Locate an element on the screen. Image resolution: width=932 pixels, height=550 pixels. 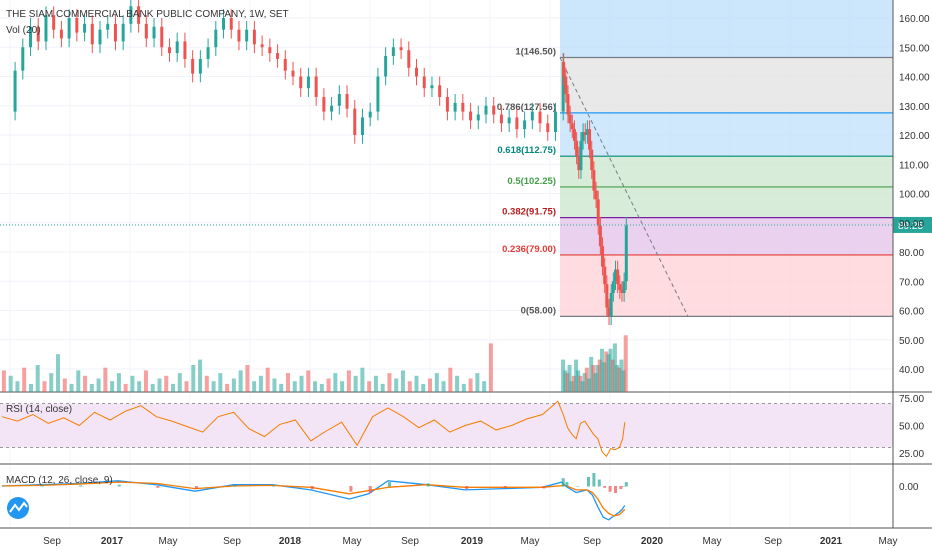
rsi-tick-label: 25.00 is located at coordinates (911, 454).